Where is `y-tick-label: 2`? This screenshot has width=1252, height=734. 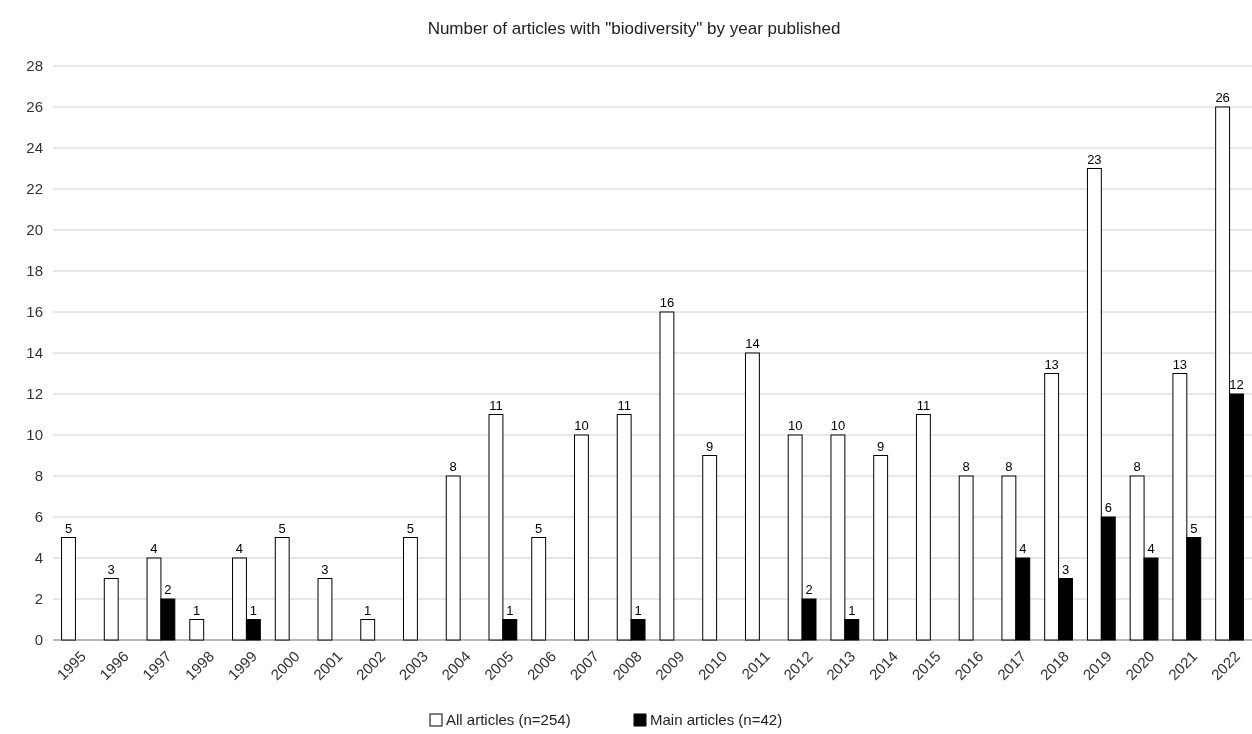
y-tick-label: 2 is located at coordinates (38, 599).